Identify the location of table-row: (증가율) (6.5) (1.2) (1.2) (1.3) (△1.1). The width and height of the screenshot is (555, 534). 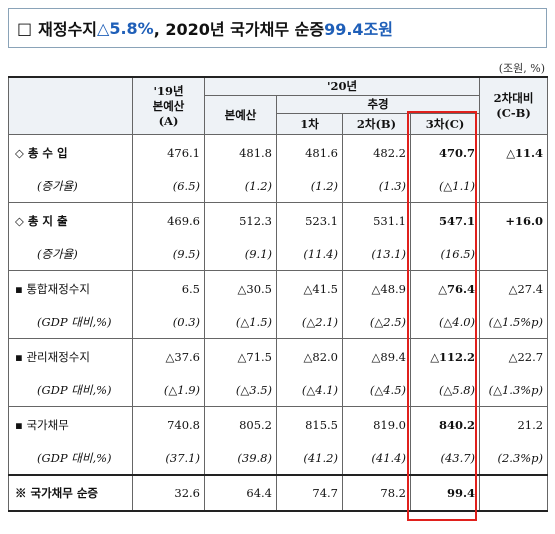
(278, 186).